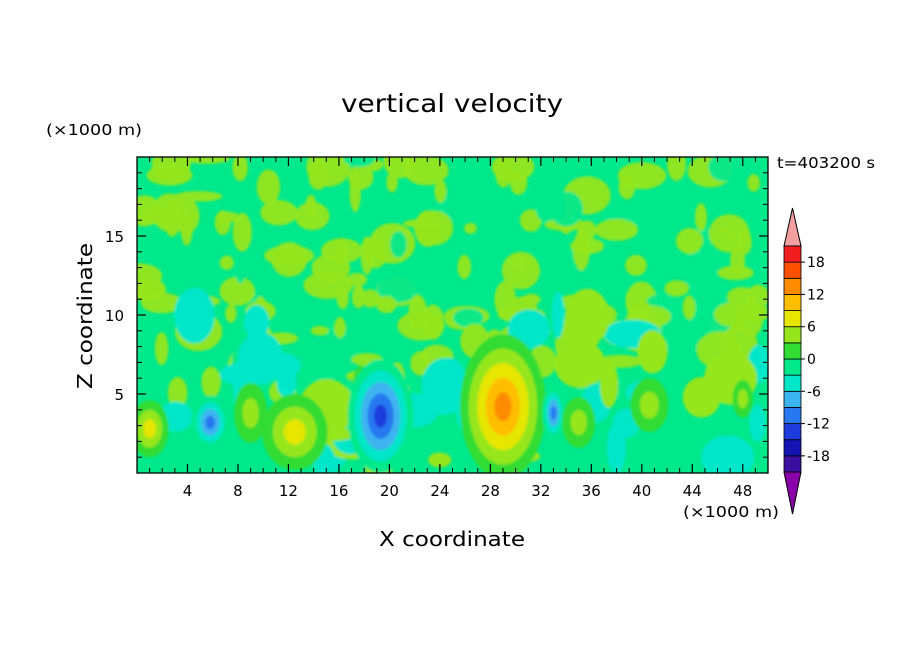  Describe the element at coordinates (119, 395) in the screenshot. I see `y-tick-label: 5` at that location.